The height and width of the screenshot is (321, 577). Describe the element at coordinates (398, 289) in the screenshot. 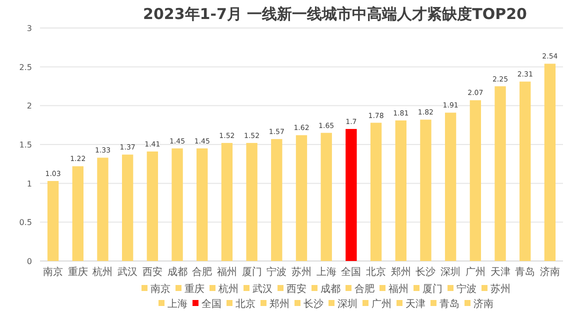

I see `legend-label: 福州` at that location.